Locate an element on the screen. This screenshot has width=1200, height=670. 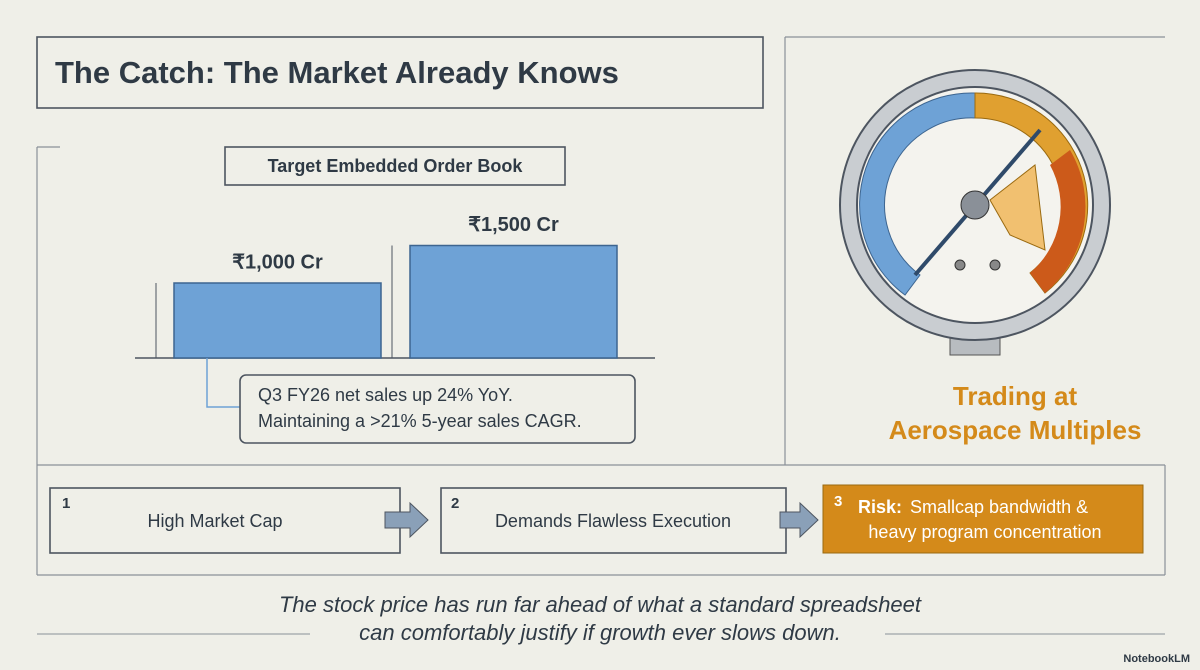
bars: ₹1,000 Cr ₹1,500 Cr is located at coordinates (386, 286).